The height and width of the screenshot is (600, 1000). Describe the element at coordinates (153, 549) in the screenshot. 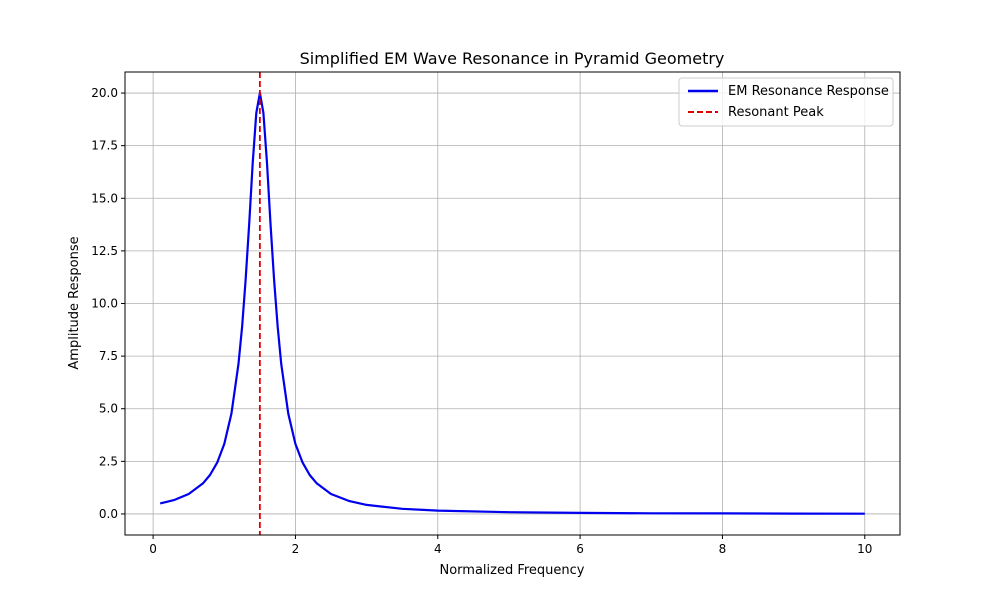

I see `x-tick-label: 0` at that location.